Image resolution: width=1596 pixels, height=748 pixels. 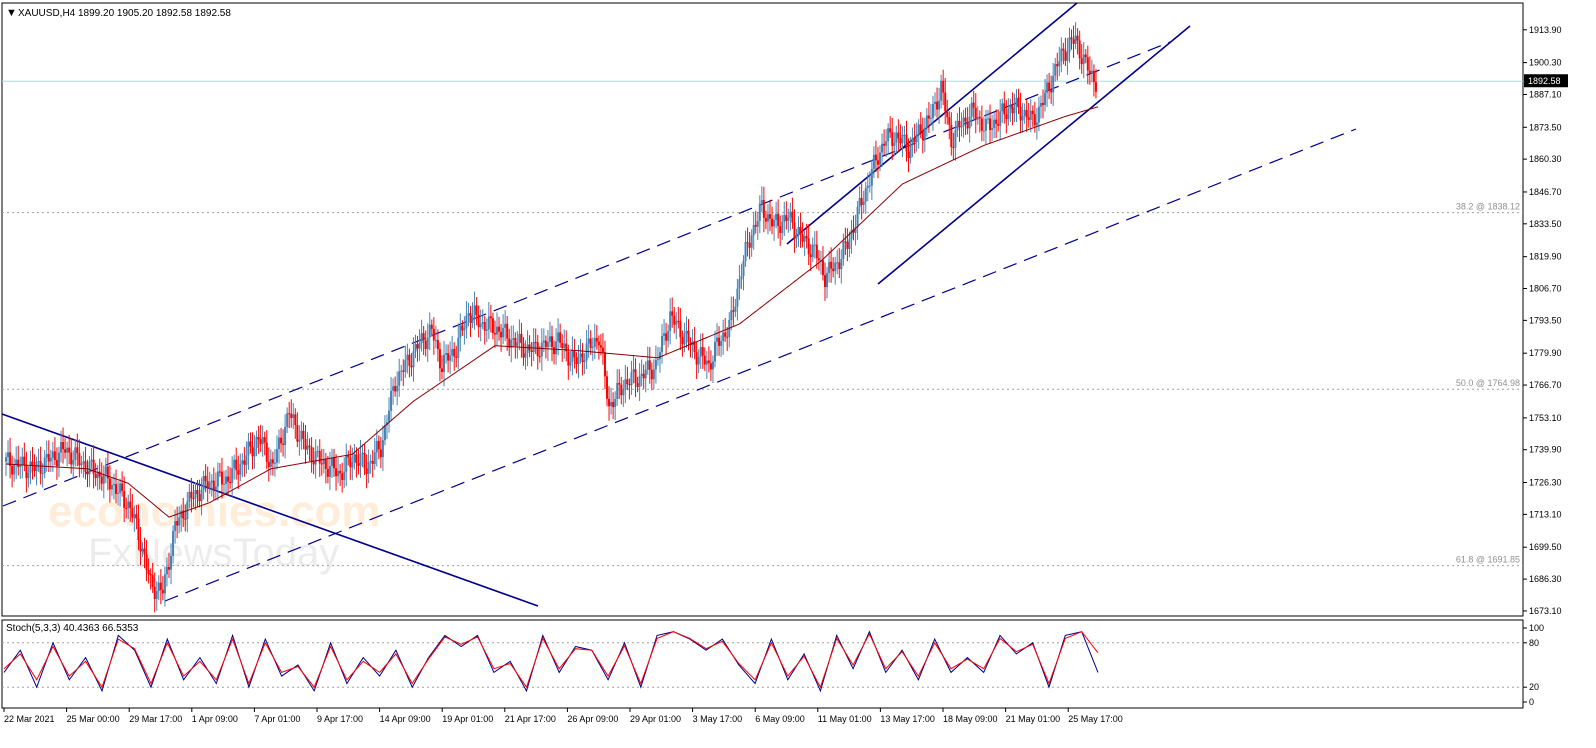 I want to click on time-axis-label: 25 Mar 00:00, so click(x=93, y=719).